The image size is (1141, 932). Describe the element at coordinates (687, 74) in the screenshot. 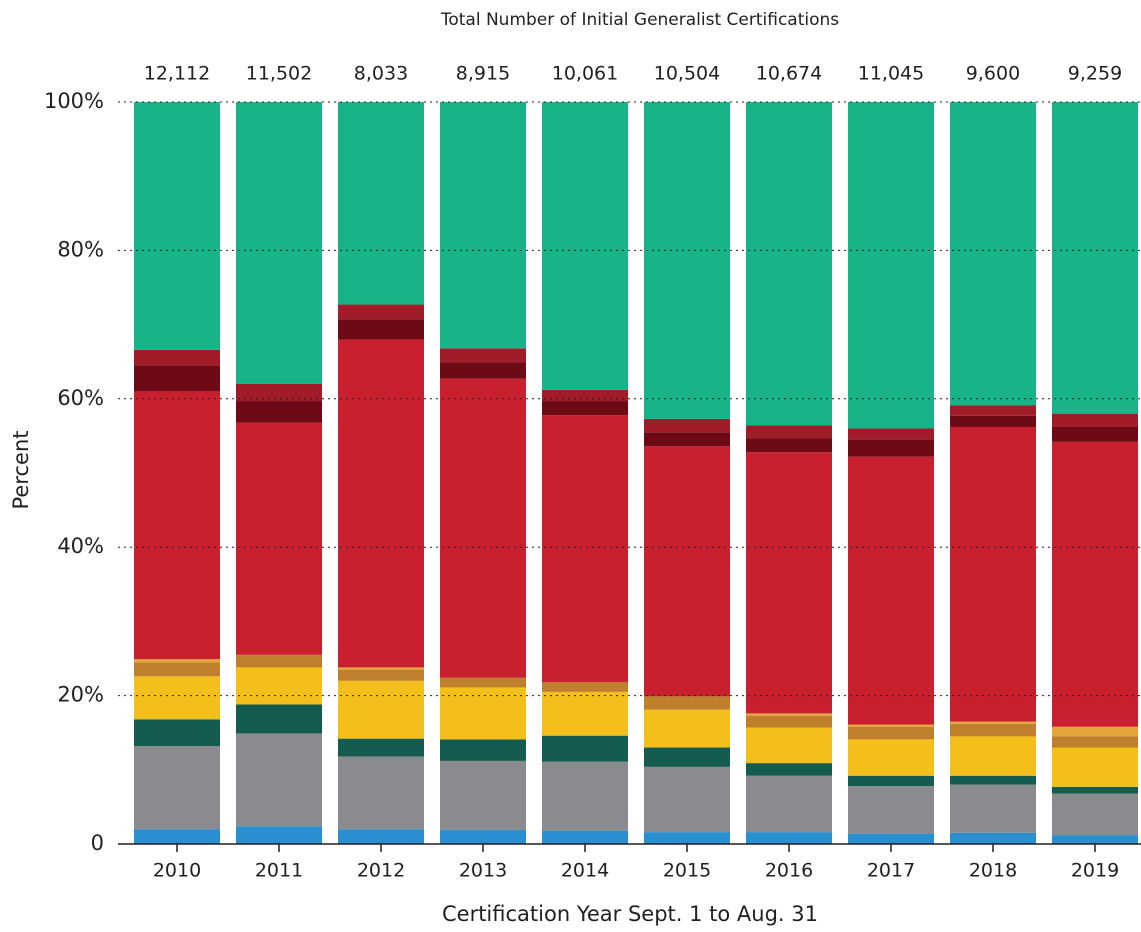

I see `total-label: 10,504` at that location.